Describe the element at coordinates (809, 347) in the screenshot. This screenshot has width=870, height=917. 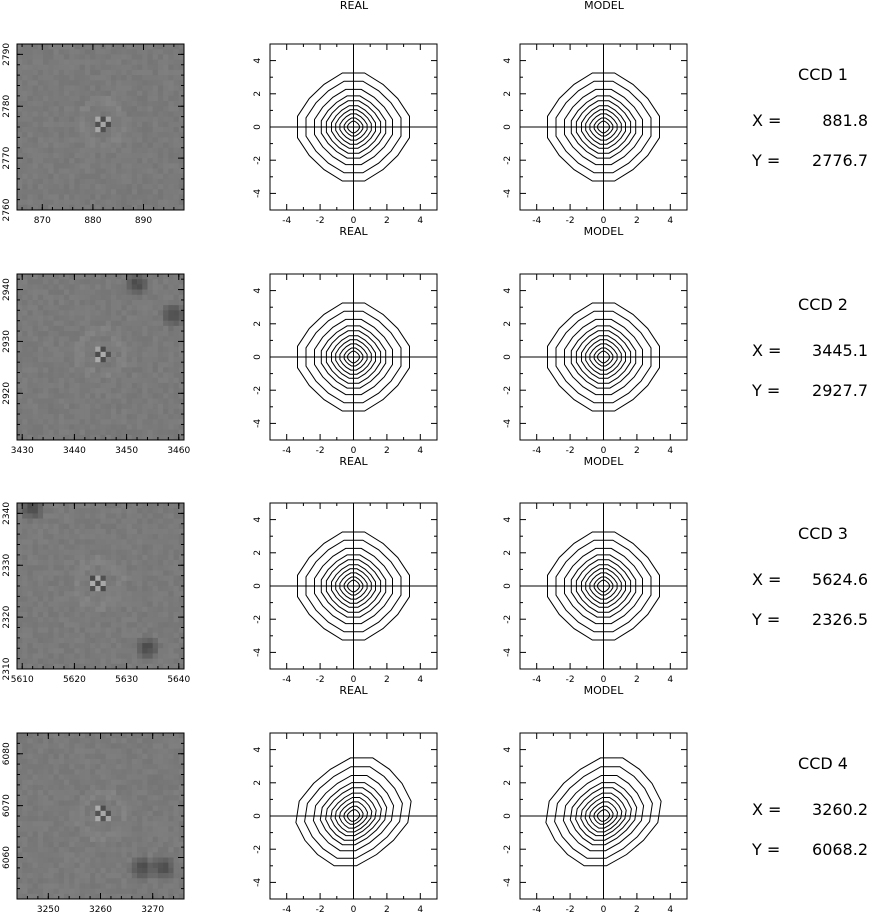
I see `ccd-info-2: CCD 2X = 3445.1Y = 2927.7` at that location.